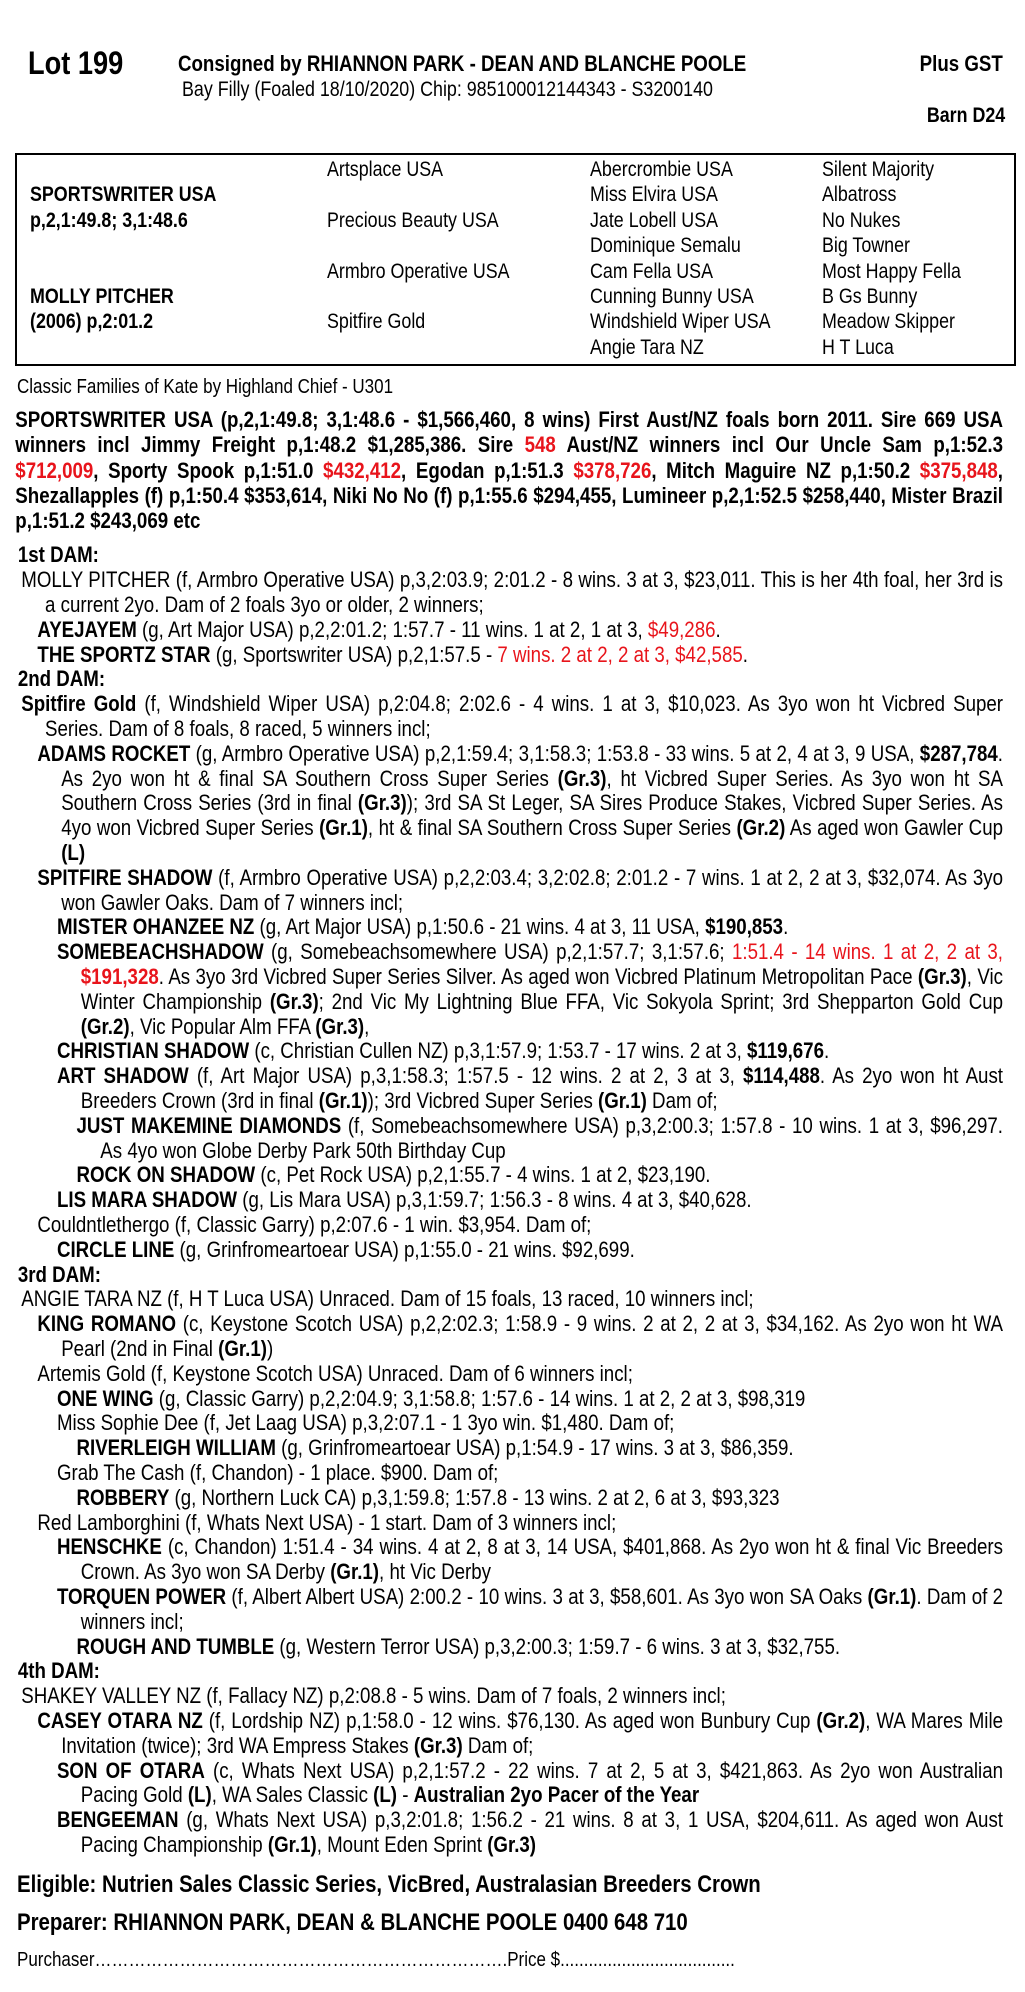  What do you see at coordinates (114, 753) in the screenshot?
I see `horse-name: ADAMS ROCKET` at bounding box center [114, 753].